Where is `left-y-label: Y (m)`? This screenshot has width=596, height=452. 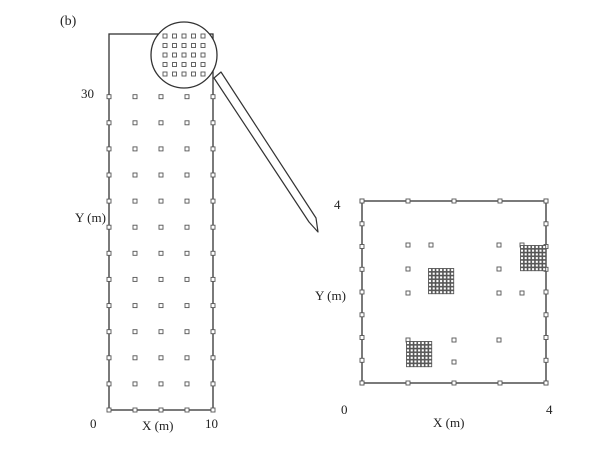 left-y-label: Y (m) is located at coordinates (90, 217).